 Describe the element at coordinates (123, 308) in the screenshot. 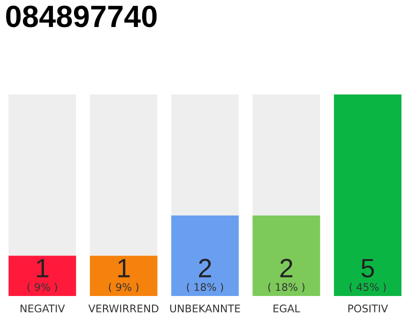

I see `x-tick-label: VERWIRREND` at that location.